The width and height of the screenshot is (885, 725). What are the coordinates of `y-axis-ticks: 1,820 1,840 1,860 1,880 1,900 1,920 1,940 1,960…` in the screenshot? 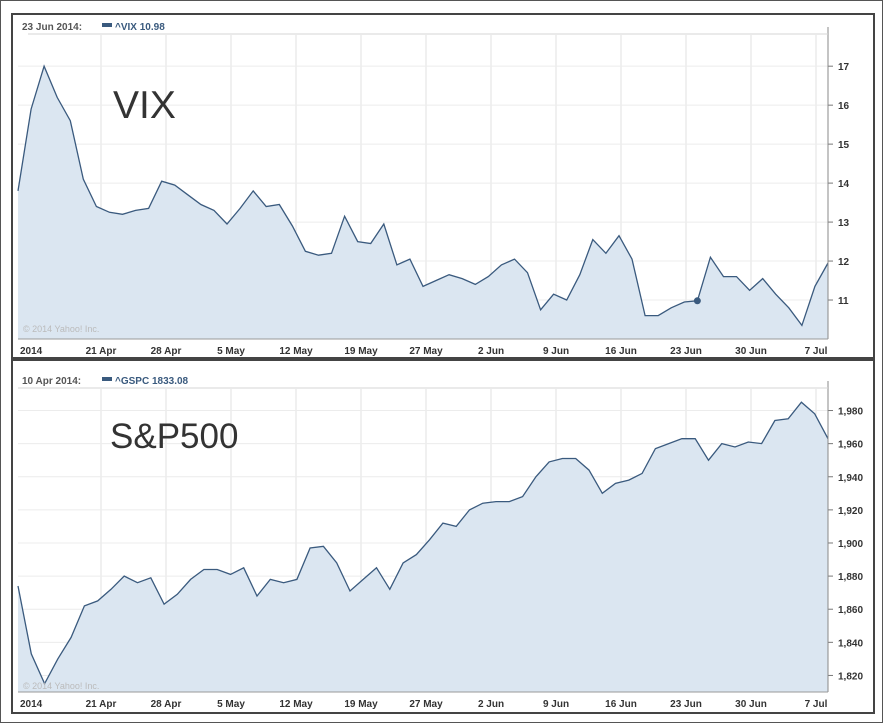 It's located at (845, 536).